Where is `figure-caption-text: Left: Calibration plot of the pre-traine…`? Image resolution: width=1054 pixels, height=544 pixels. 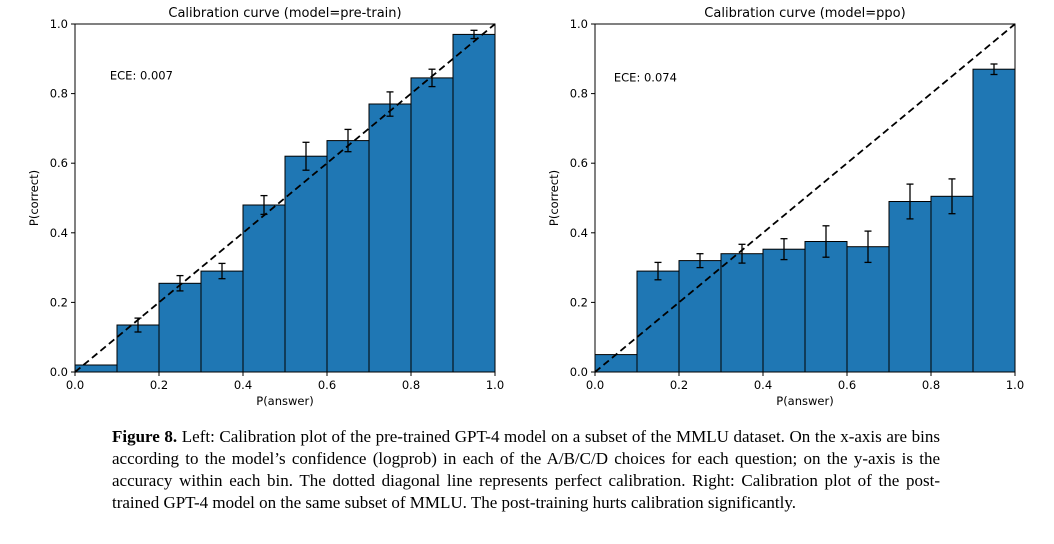 figure-caption-text: Left: Calibration plot of the pre-traine… is located at coordinates (526, 470).